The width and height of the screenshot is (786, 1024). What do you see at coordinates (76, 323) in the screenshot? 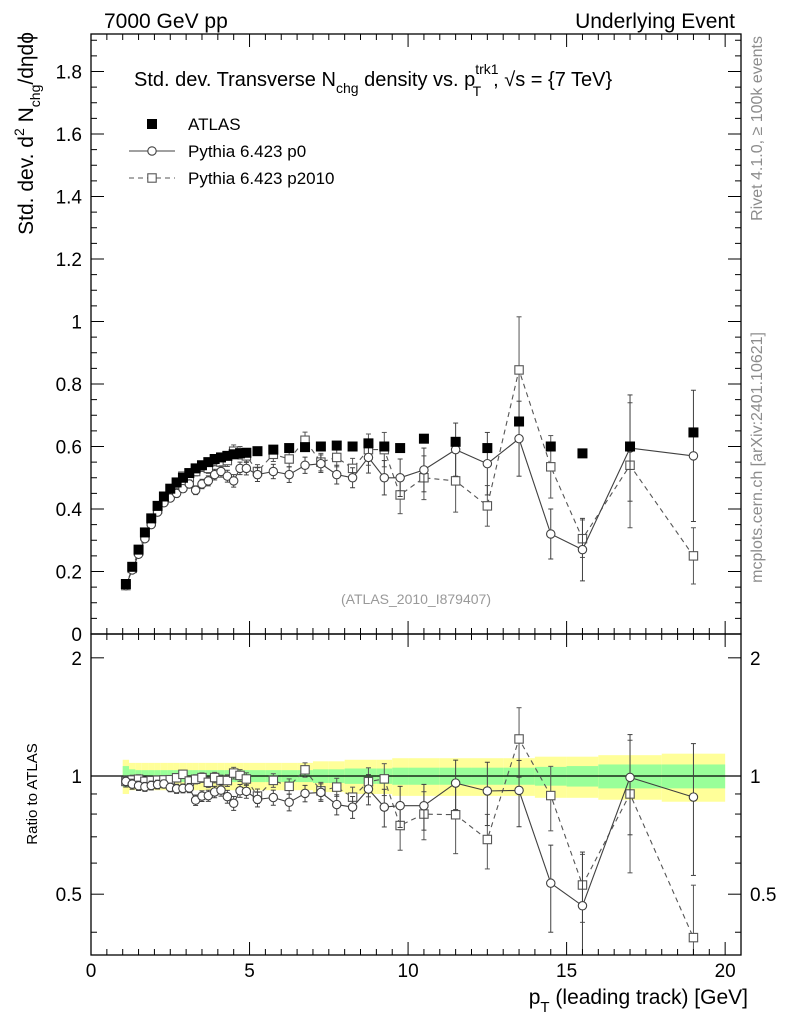
I see `y-tick-label: 1` at bounding box center [76, 323].